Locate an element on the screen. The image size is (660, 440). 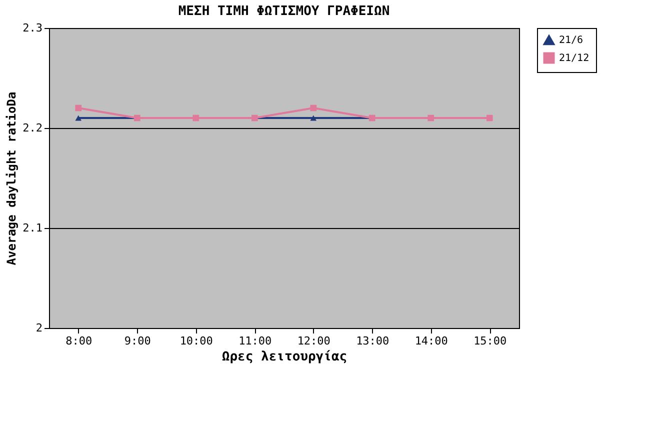
y-axis-title: Average daylight ratioDa is located at coordinates (11, 179).